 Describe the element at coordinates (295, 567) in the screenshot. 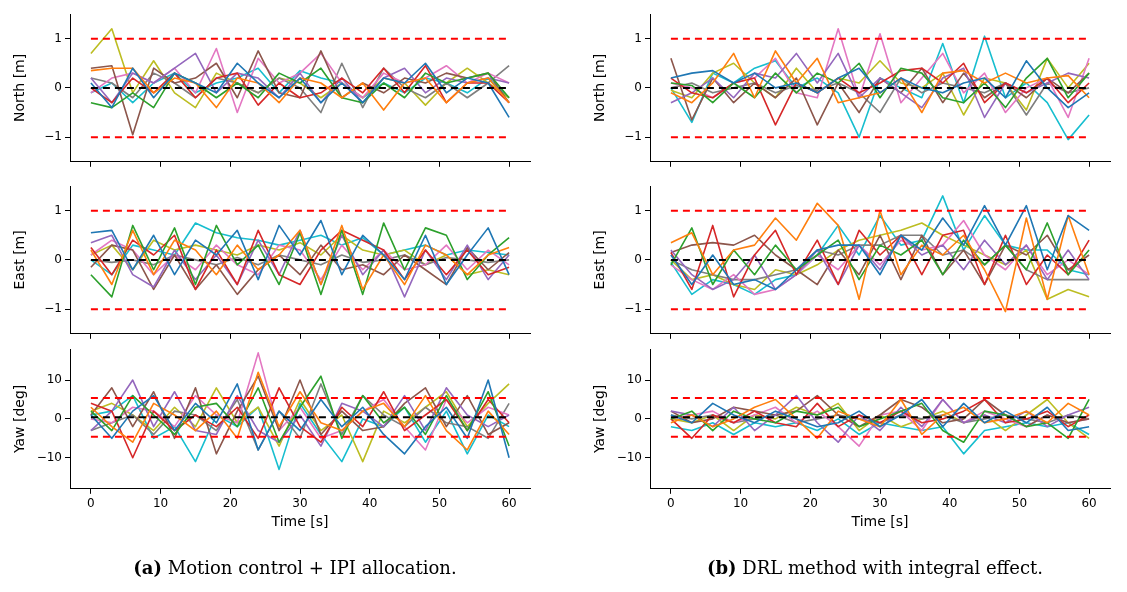

I see `text: (a) Motion control + IPI allocation.` at that location.